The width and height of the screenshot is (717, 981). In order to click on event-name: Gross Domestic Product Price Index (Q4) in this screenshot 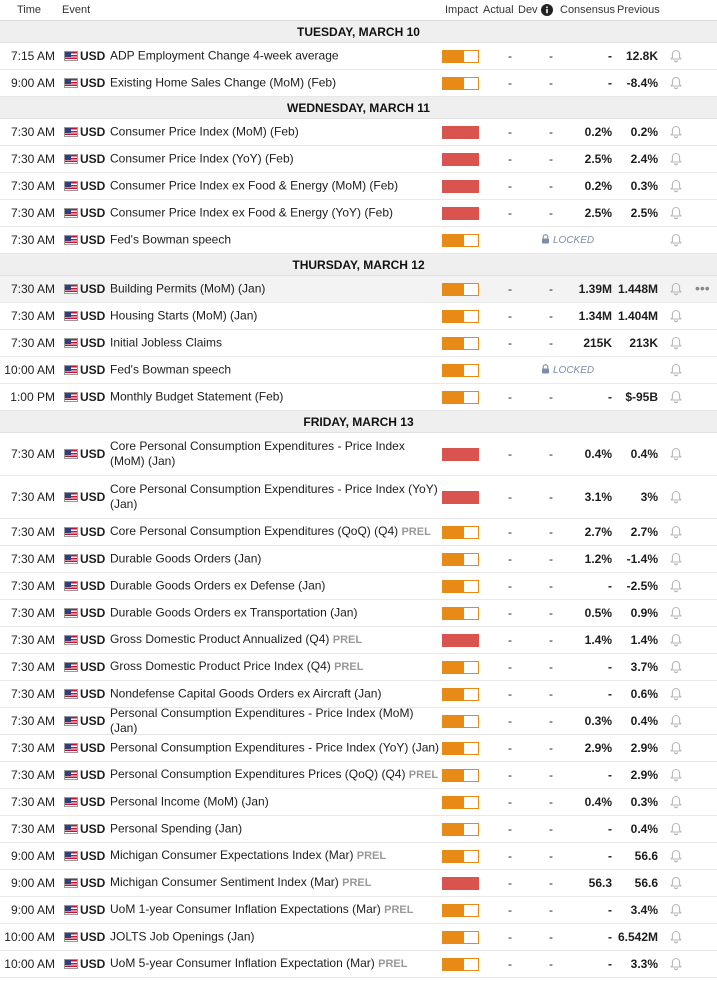, I will do `click(220, 666)`.